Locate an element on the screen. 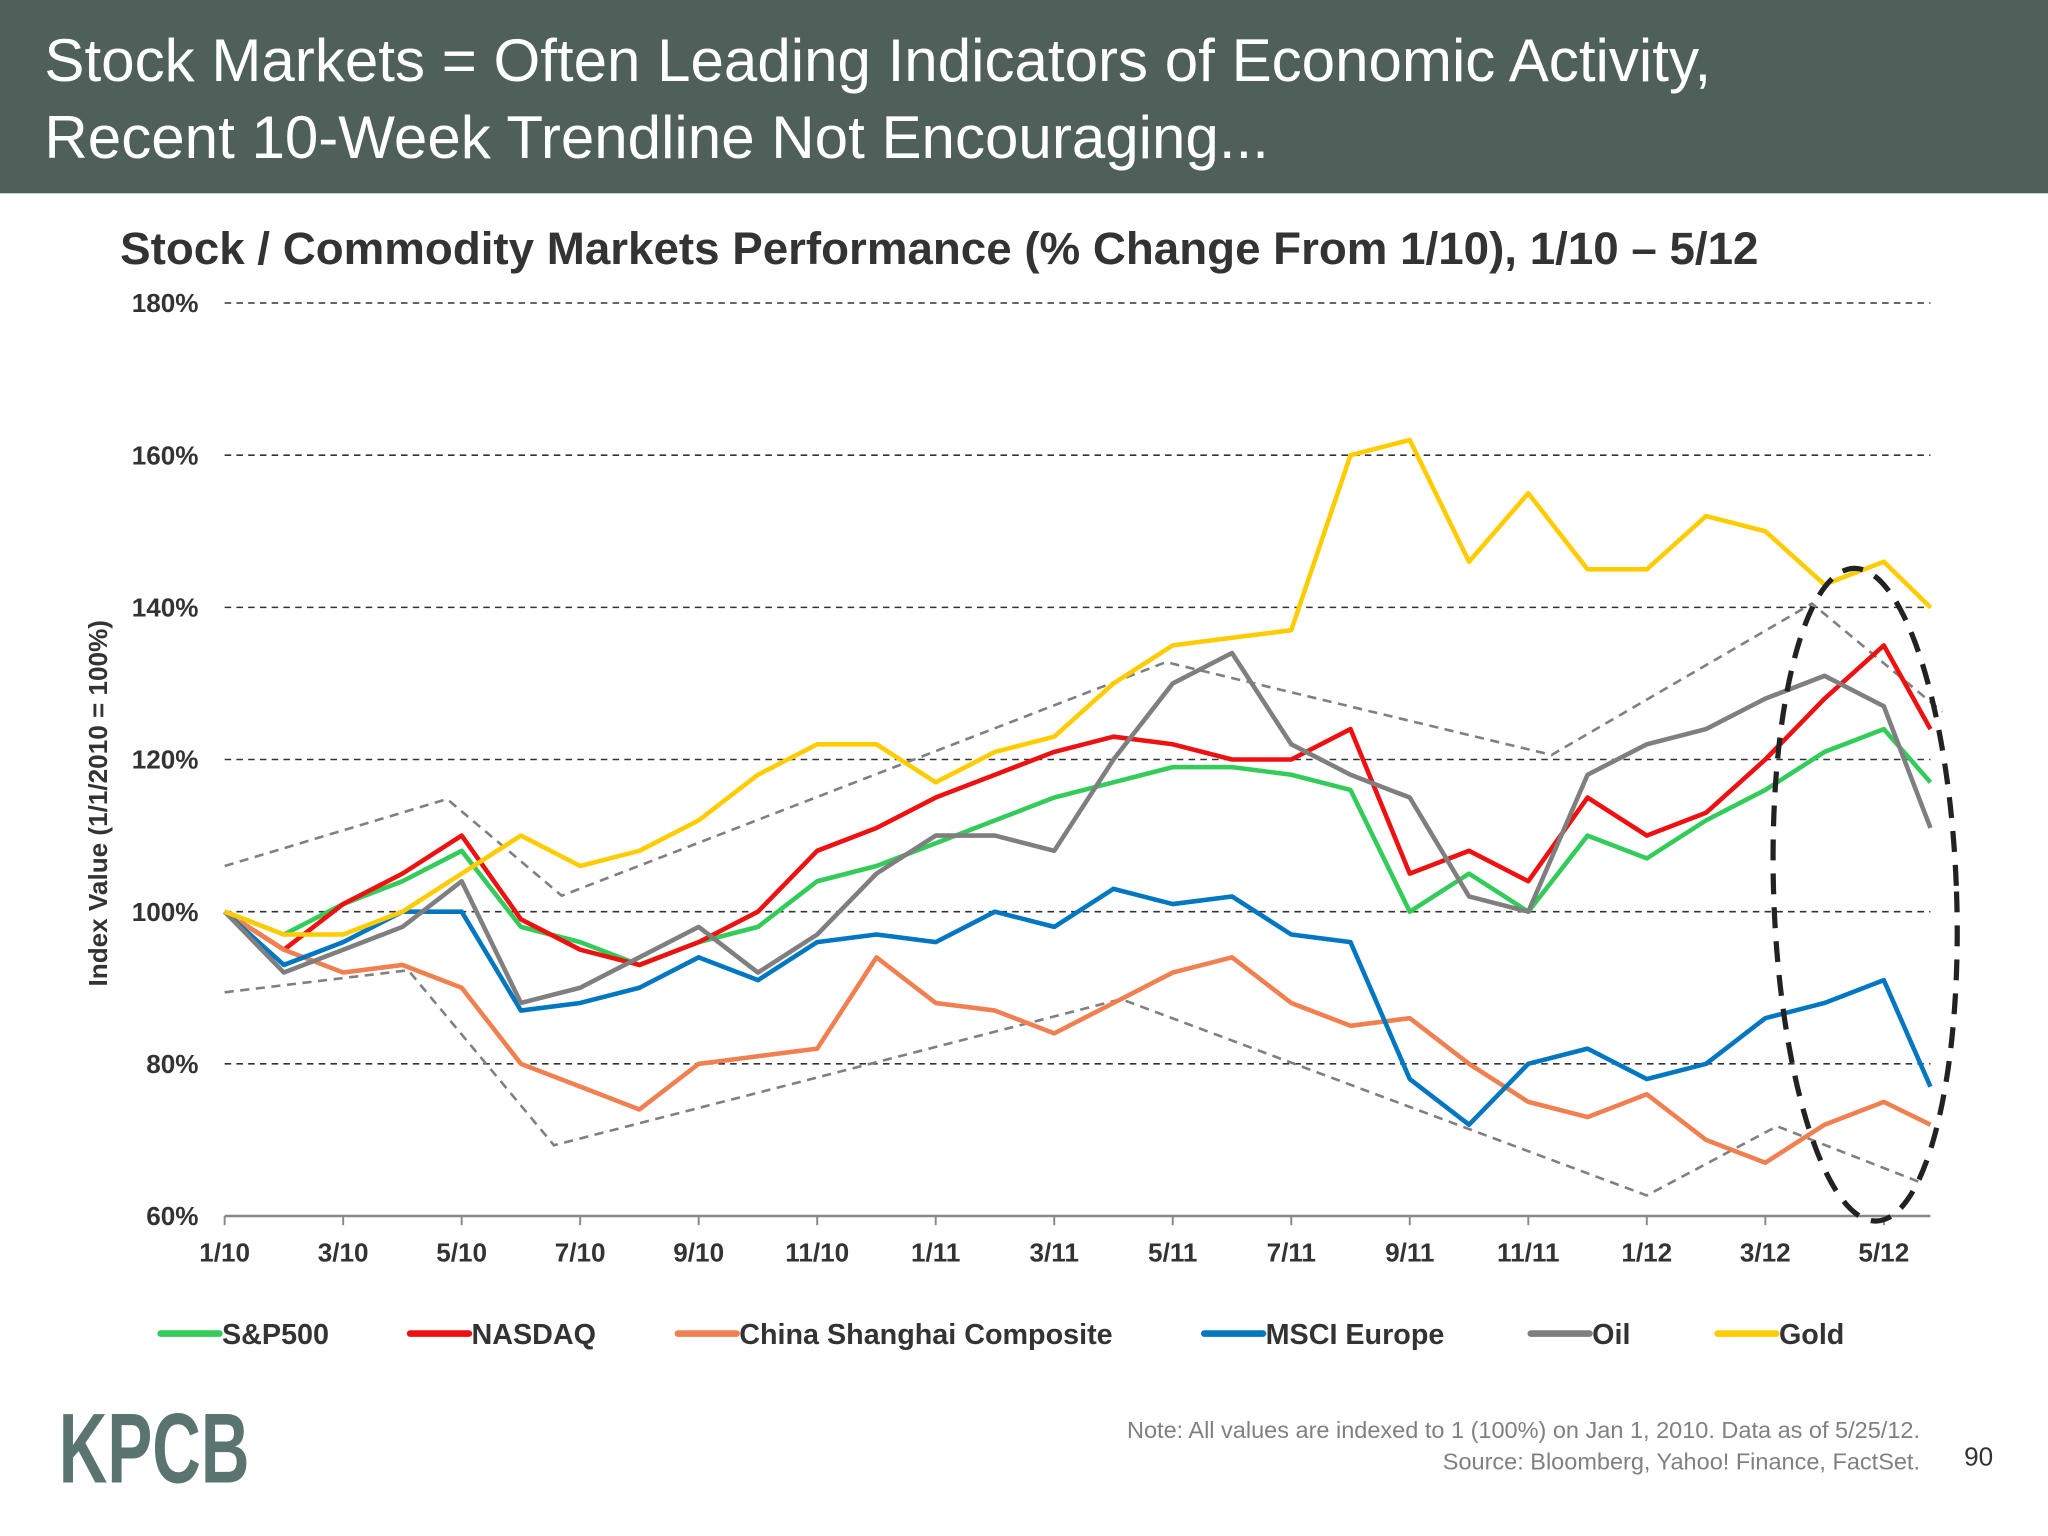  y-tick-label: 160% is located at coordinates (165, 455).